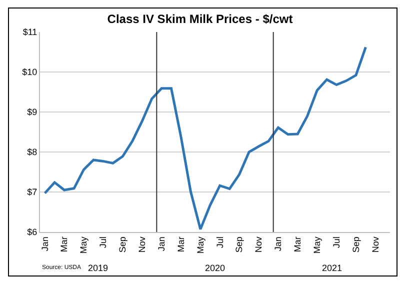 The width and height of the screenshot is (400, 290). I want to click on y-tick-label: $11, so click(30, 32).